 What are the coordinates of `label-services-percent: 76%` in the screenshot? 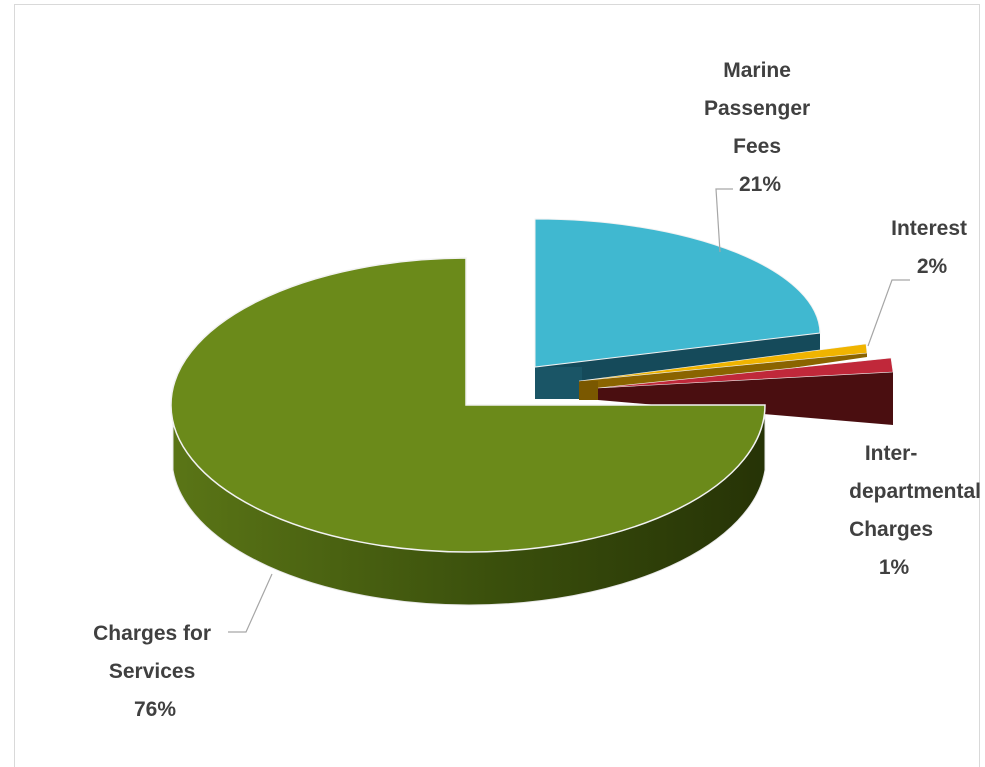 It's located at (155, 709).